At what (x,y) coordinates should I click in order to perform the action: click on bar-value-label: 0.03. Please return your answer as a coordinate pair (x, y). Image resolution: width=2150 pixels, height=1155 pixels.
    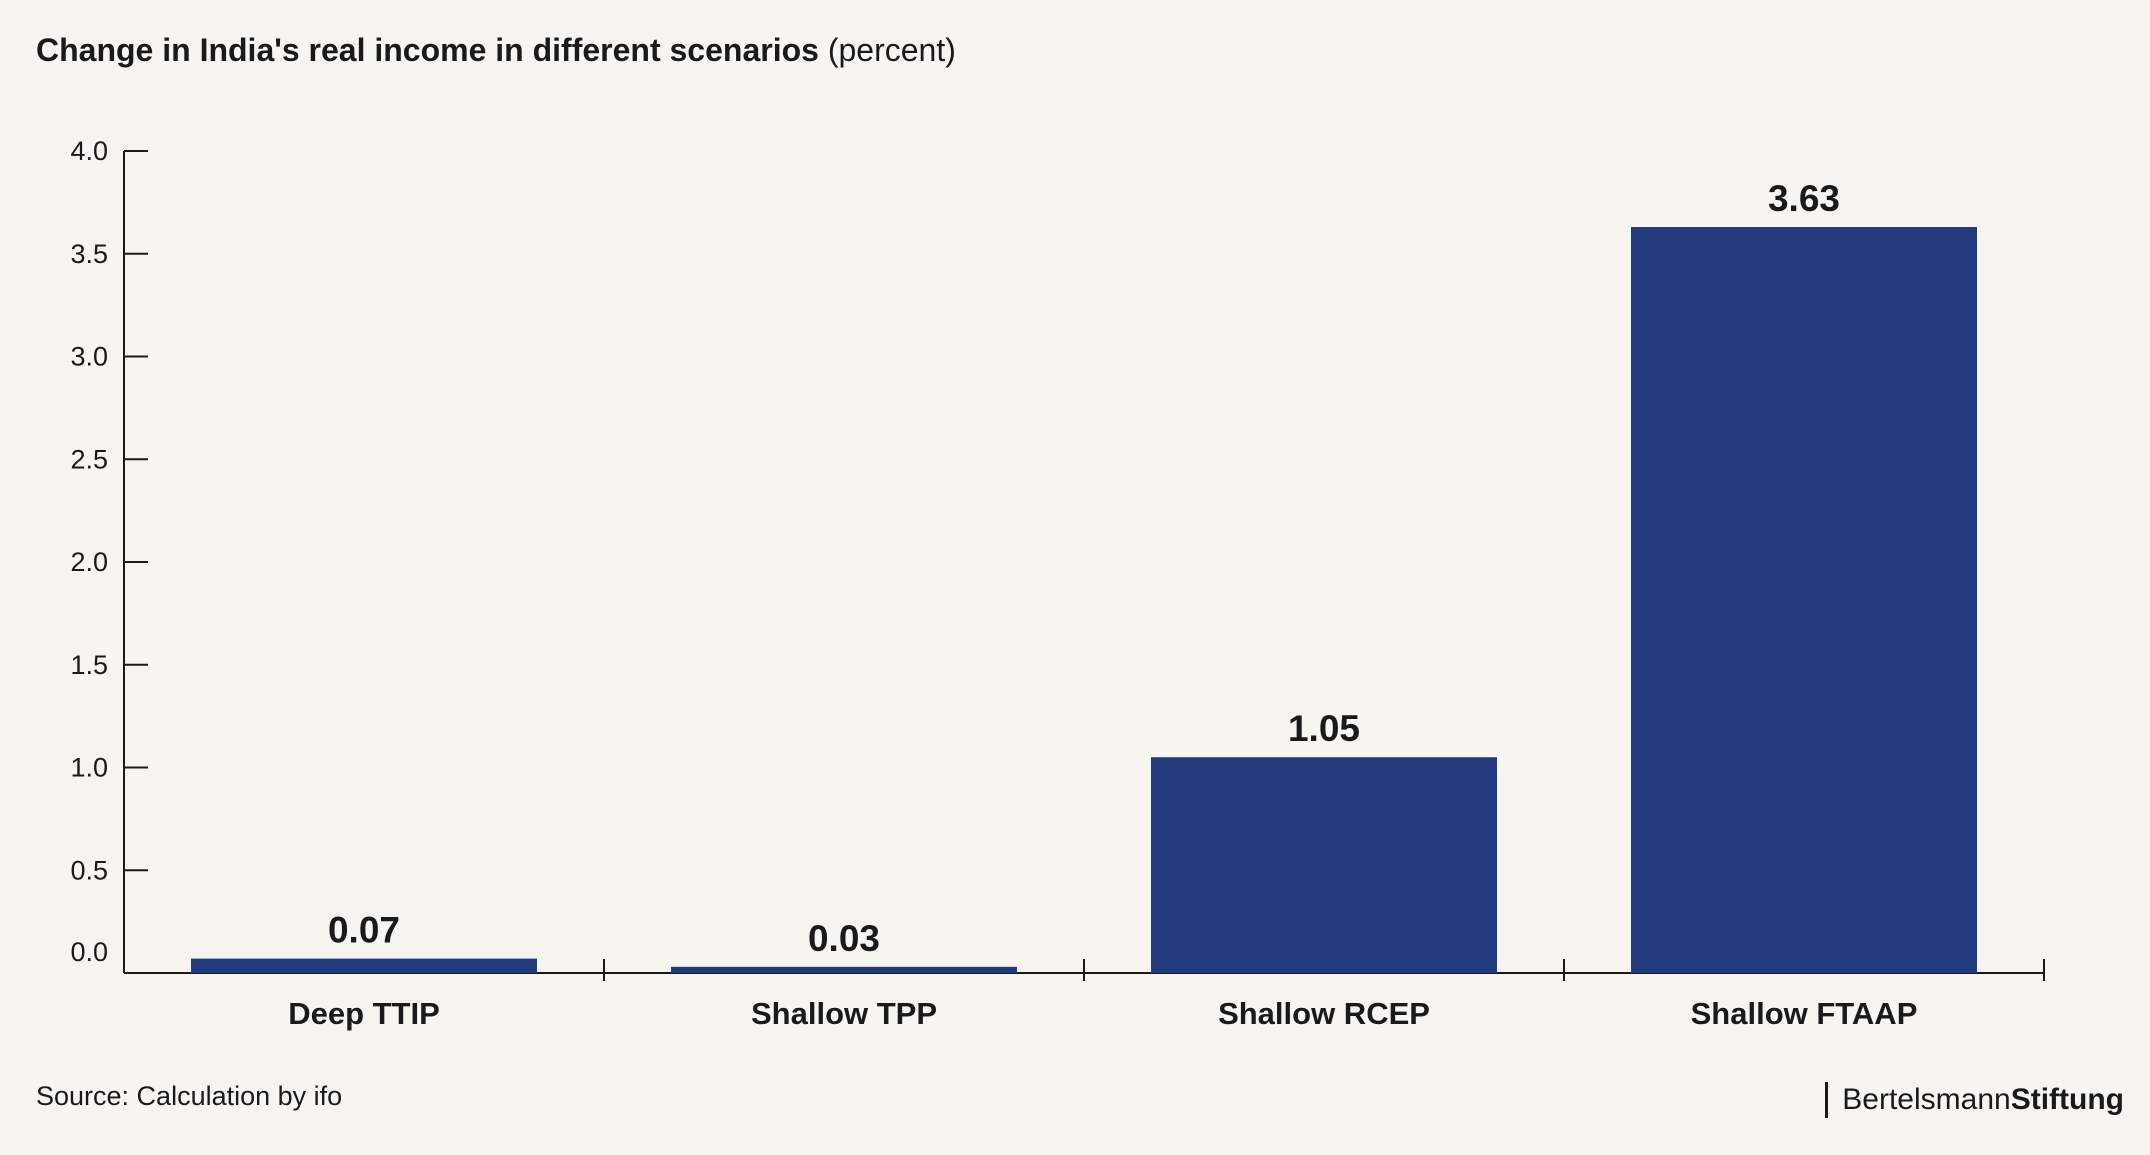
    Looking at the image, I should click on (844, 938).